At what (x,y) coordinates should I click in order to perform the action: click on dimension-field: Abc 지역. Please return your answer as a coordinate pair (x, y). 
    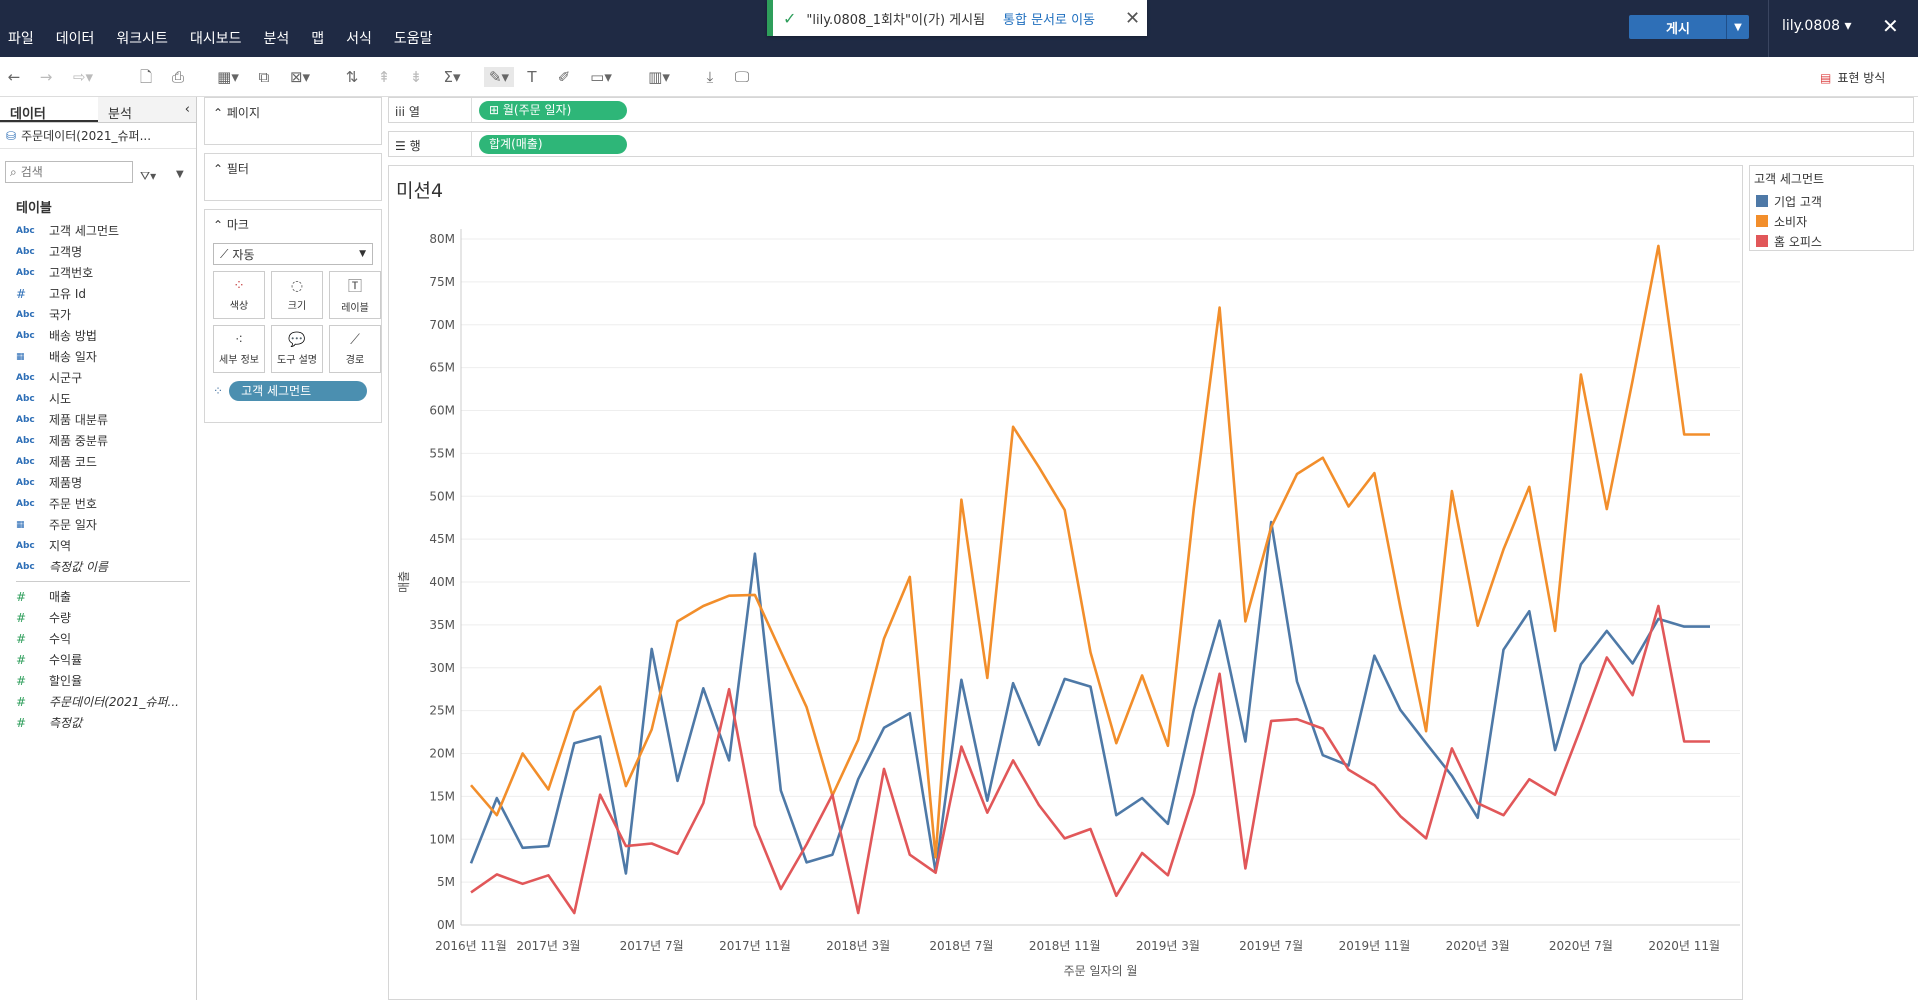
    Looking at the image, I should click on (98, 545).